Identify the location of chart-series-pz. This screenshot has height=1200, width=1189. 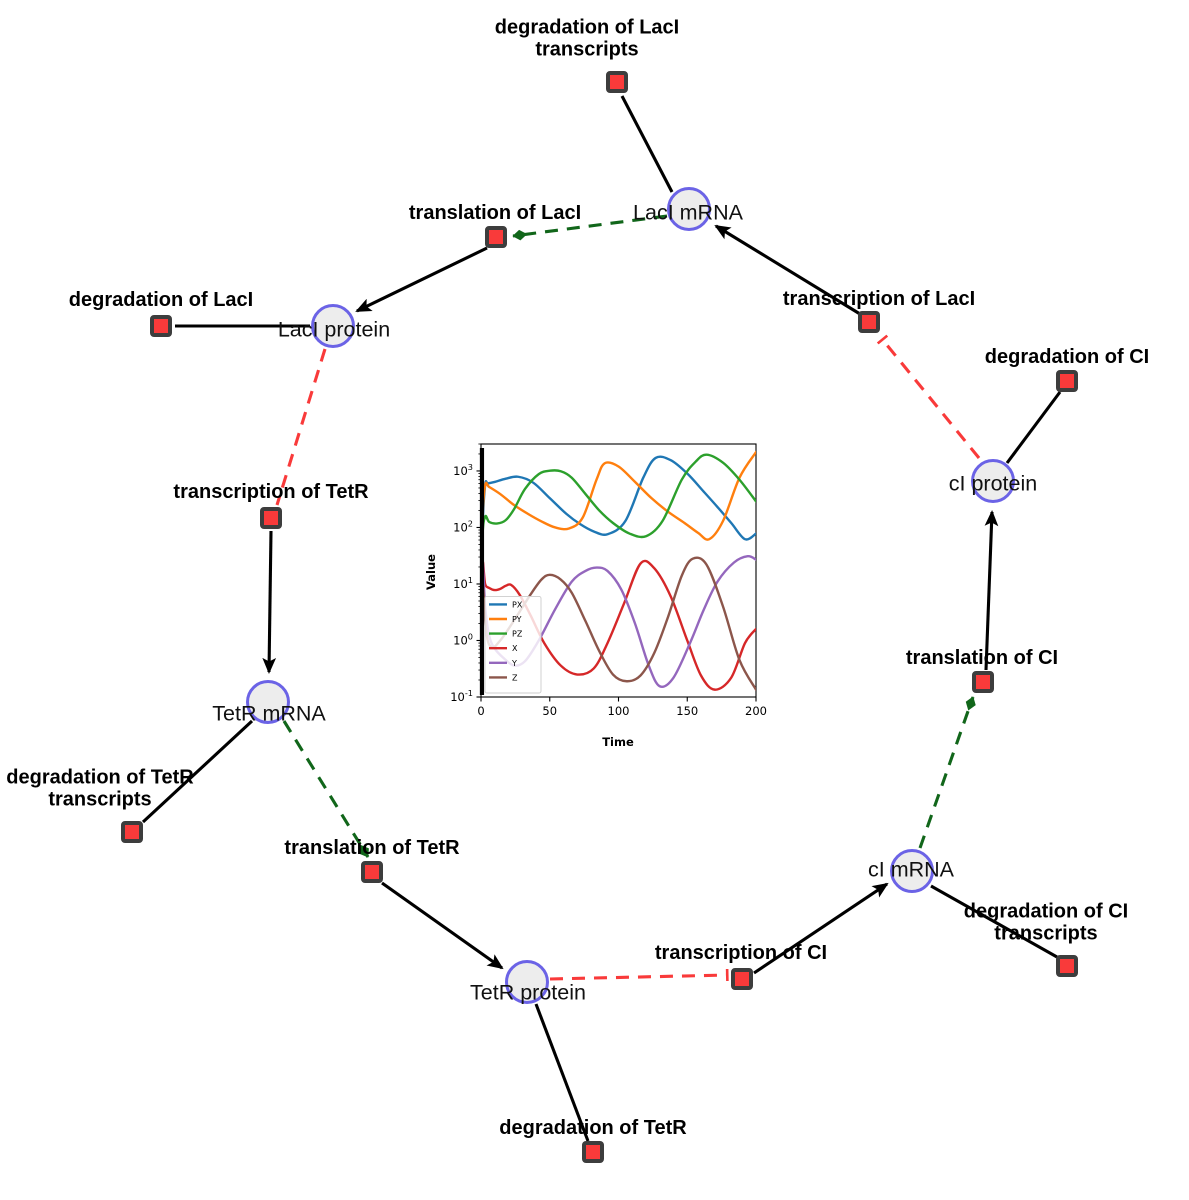
(618, 545).